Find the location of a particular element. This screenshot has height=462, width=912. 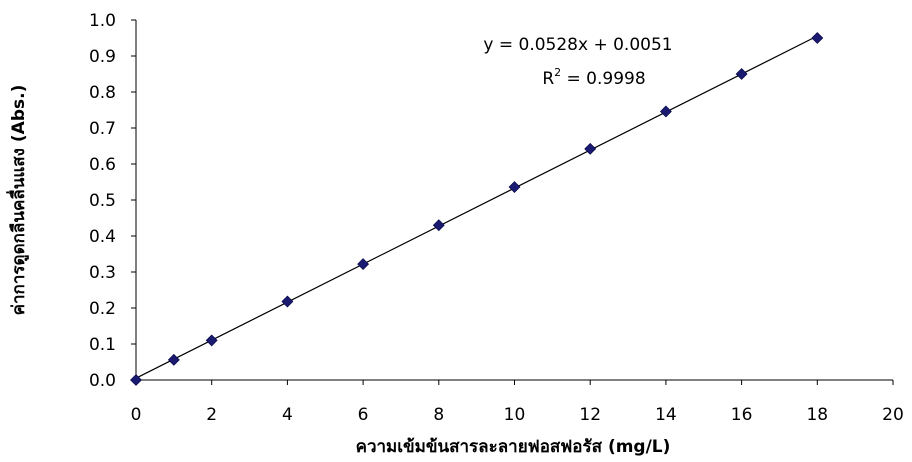

x-tick-label: 6 is located at coordinates (363, 415).